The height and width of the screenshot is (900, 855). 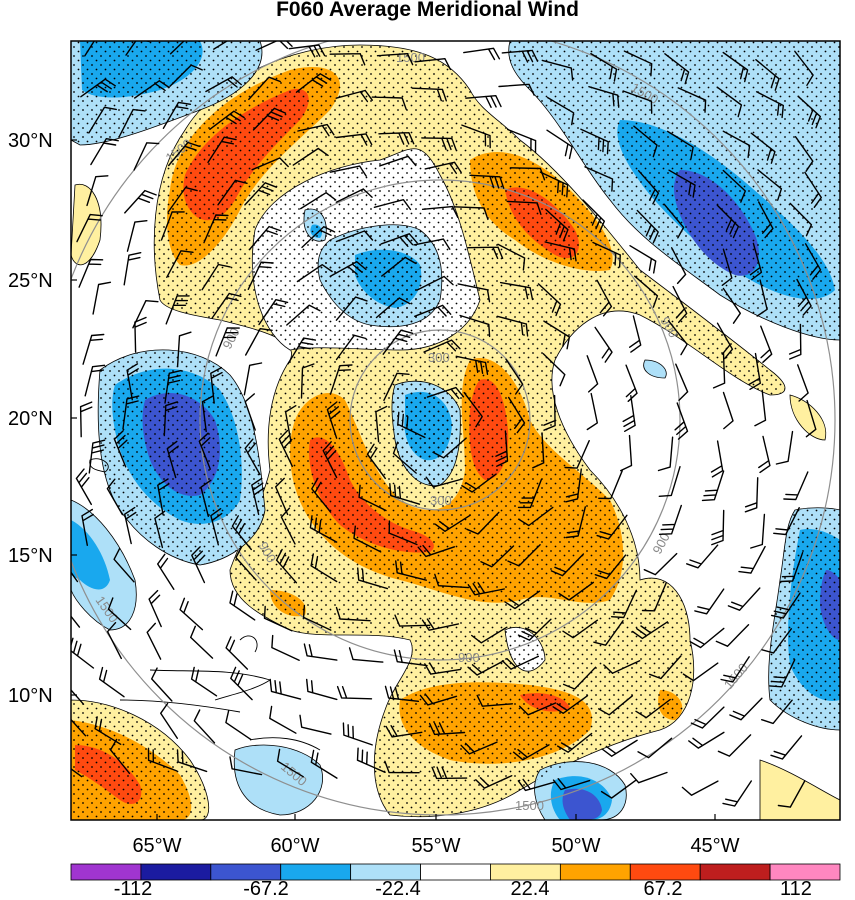 What do you see at coordinates (441, 500) in the screenshot?
I see `ring-label-300-south: 300` at bounding box center [441, 500].